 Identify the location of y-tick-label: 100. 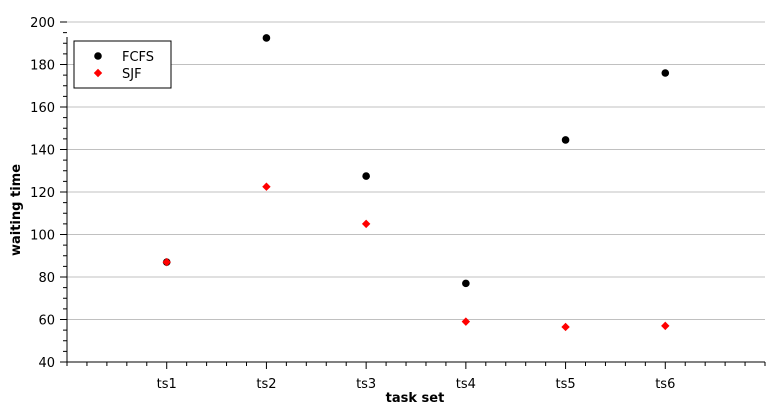
(42, 236).